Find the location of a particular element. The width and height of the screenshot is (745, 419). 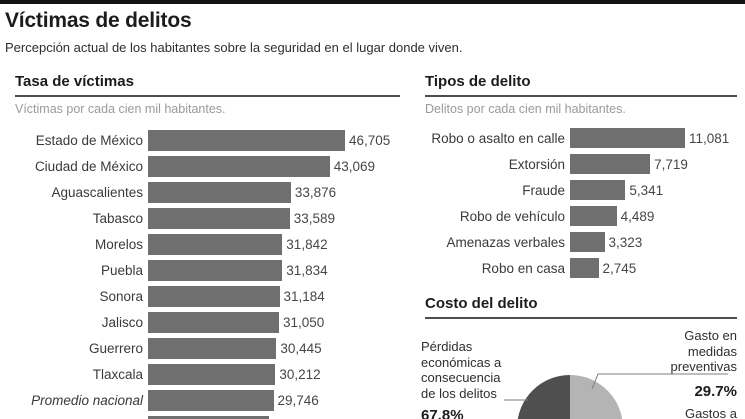

bar-row: Amenazas verbales 3,323 is located at coordinates (585, 242).